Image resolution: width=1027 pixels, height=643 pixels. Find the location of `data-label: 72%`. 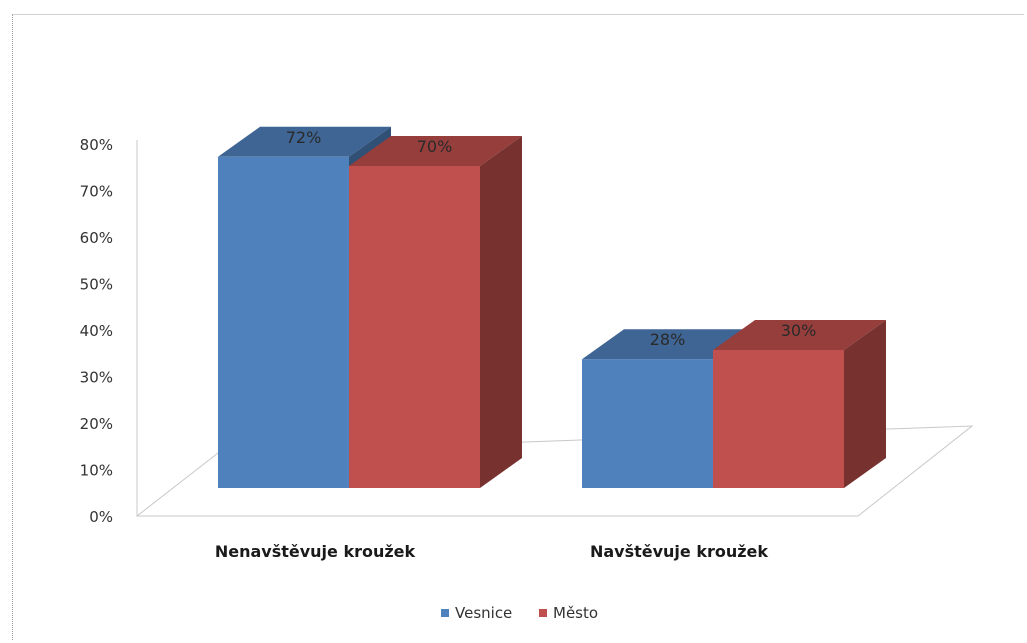

data-label: 72% is located at coordinates (304, 137).